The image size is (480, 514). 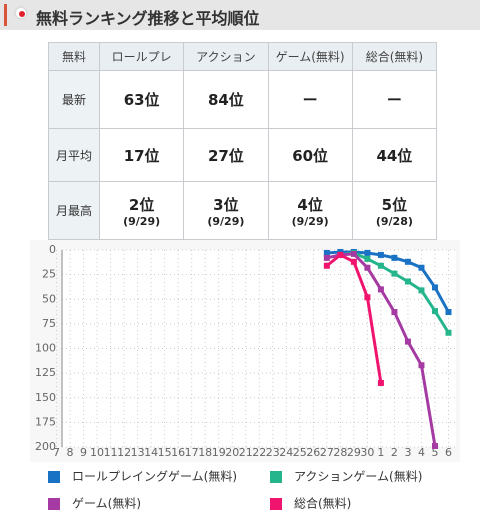 What do you see at coordinates (286, 452) in the screenshot?
I see `x-tick-label: 24` at bounding box center [286, 452].